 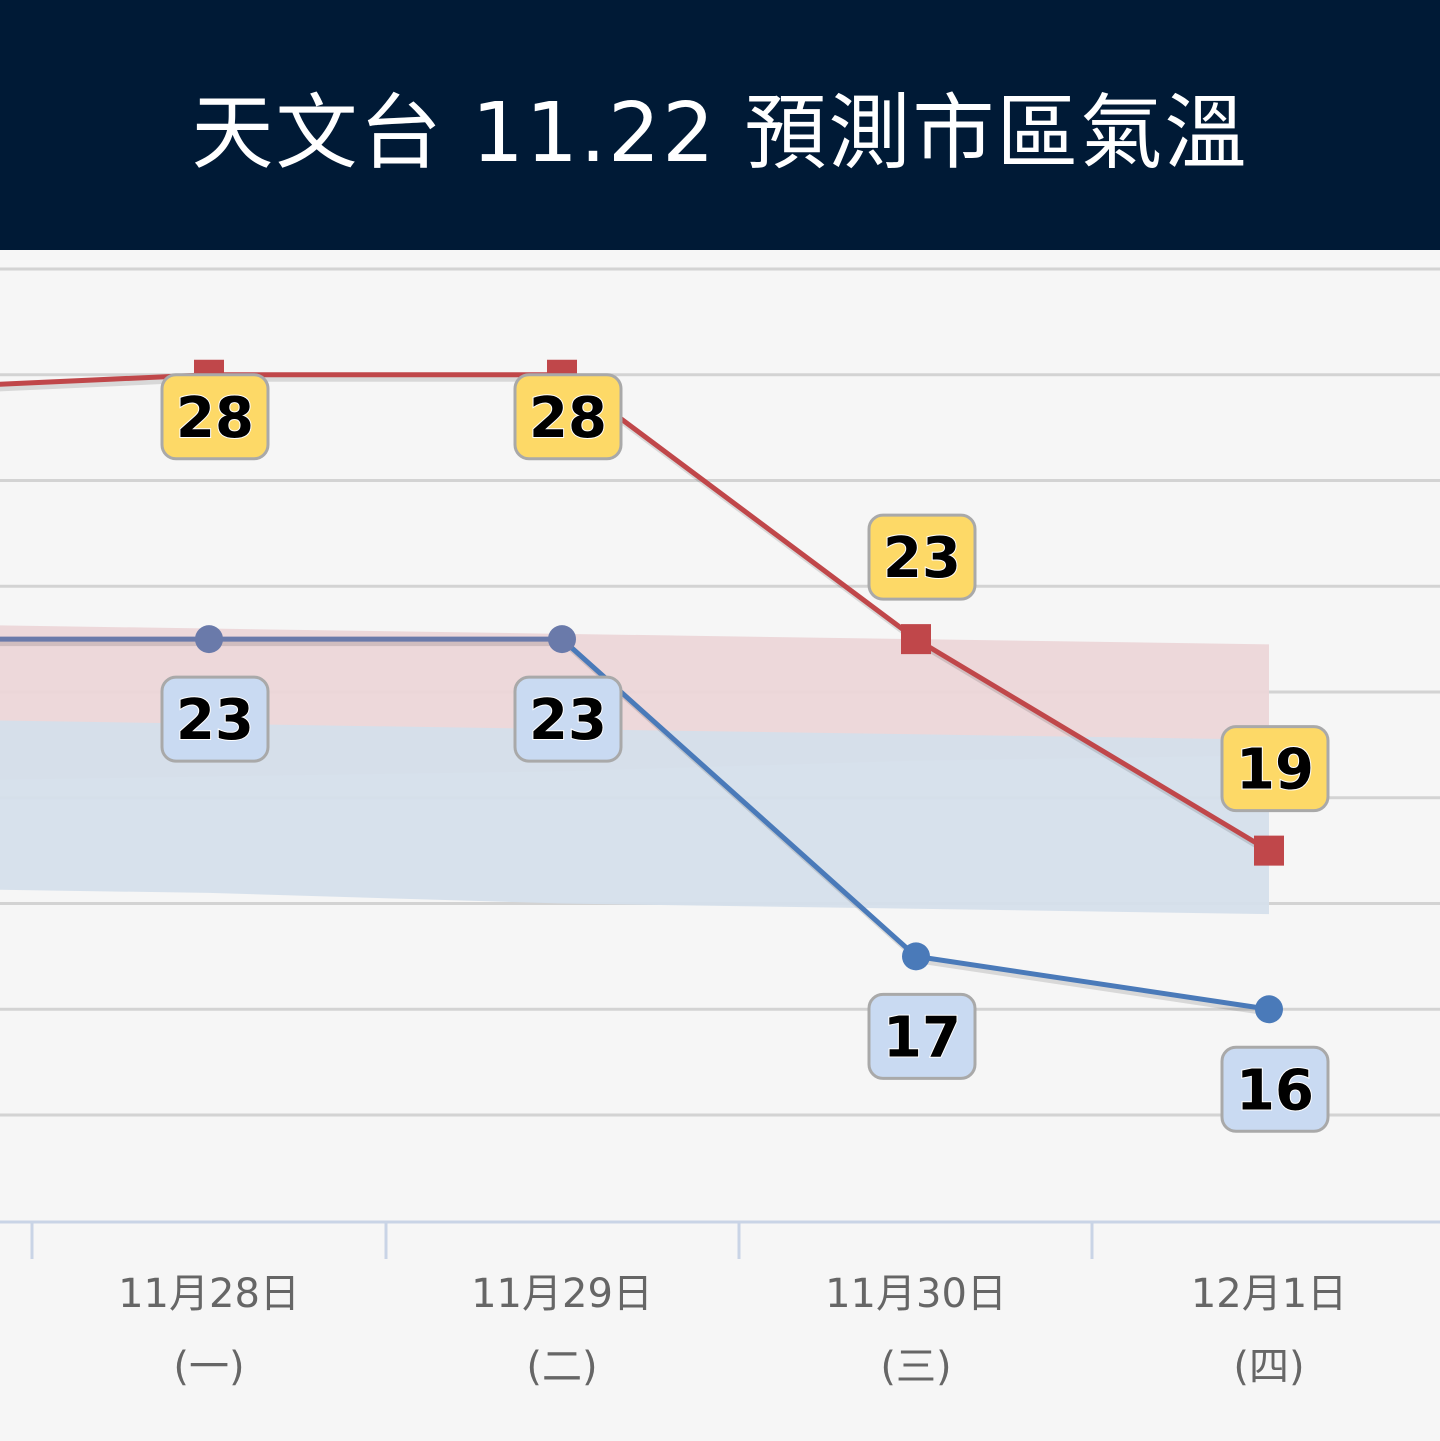 I want to click on x-tick-label-date: 11月29日, so click(x=562, y=1294).